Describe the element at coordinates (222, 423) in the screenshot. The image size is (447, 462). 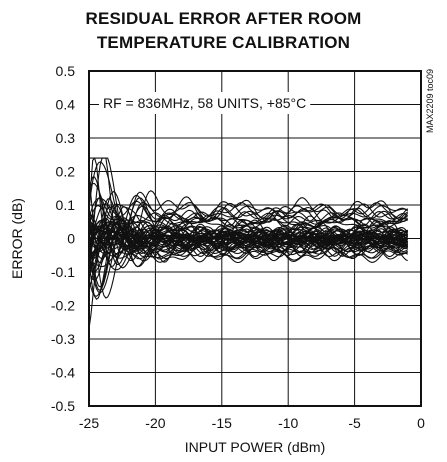
I see `x-tick-label: -15` at that location.